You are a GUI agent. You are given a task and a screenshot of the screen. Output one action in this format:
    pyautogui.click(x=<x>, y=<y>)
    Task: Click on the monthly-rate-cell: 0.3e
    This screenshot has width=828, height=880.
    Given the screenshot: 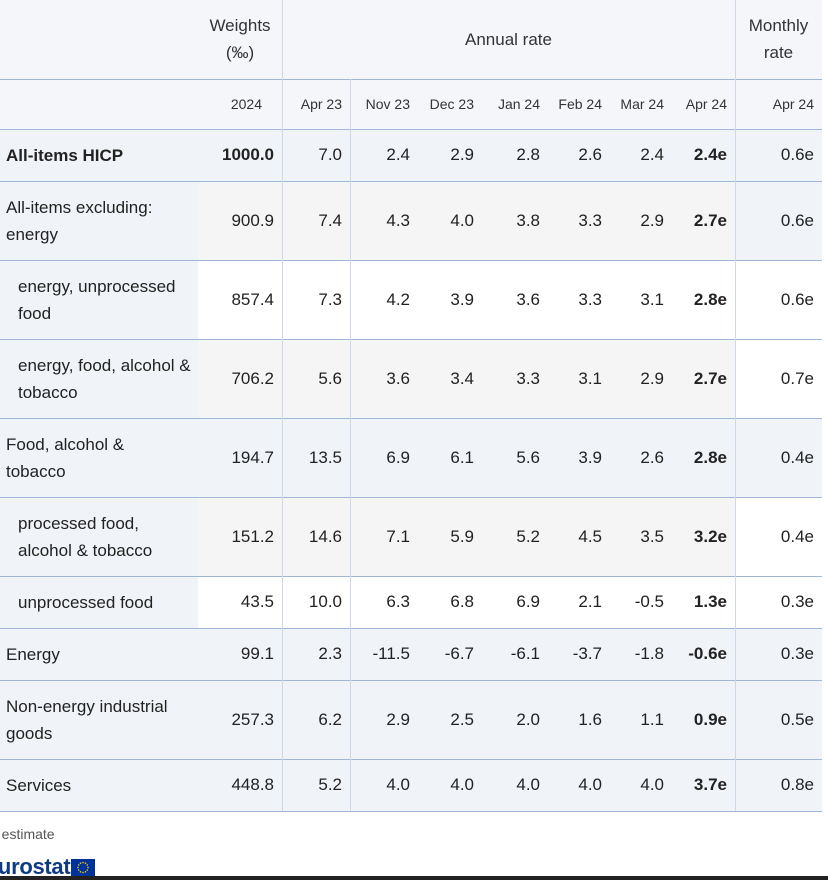 What is the action you would take?
    pyautogui.click(x=797, y=653)
    